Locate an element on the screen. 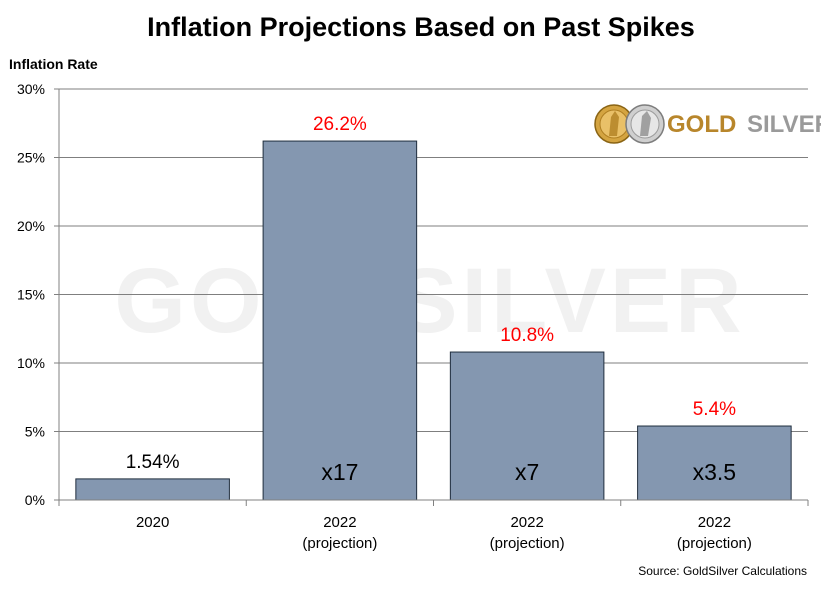 This screenshot has width=821, height=589. gold-coin-icon is located at coordinates (614, 124).